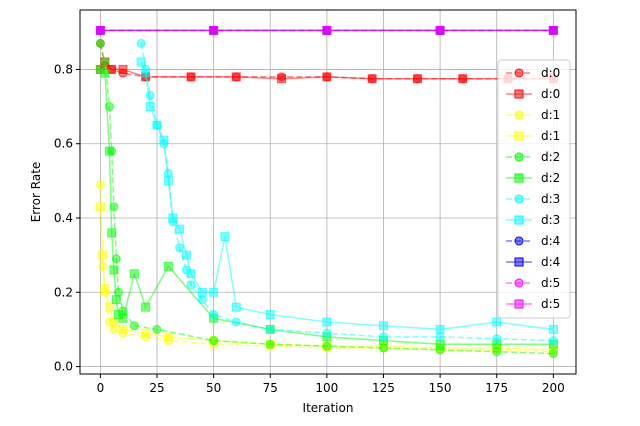 The width and height of the screenshot is (640, 426). What do you see at coordinates (553, 388) in the screenshot?
I see `x-tick-label: 200` at bounding box center [553, 388].